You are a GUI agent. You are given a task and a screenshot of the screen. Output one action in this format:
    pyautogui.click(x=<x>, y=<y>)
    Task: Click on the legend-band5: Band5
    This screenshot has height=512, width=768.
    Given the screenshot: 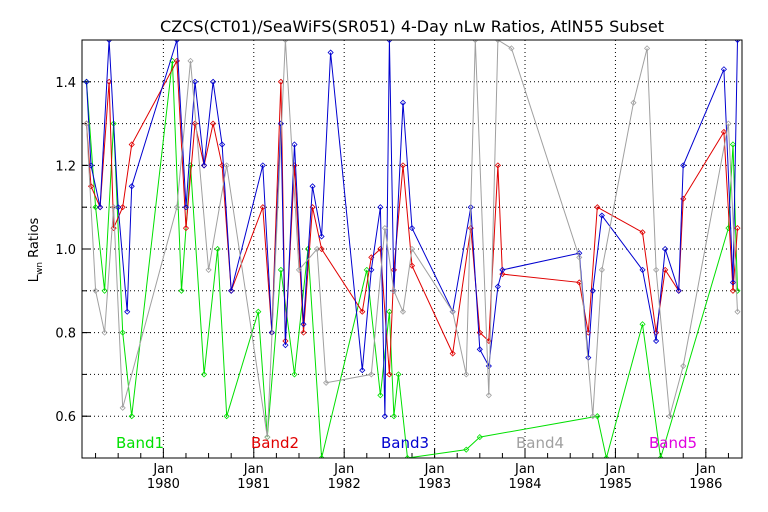 What is the action you would take?
    pyautogui.click(x=673, y=443)
    